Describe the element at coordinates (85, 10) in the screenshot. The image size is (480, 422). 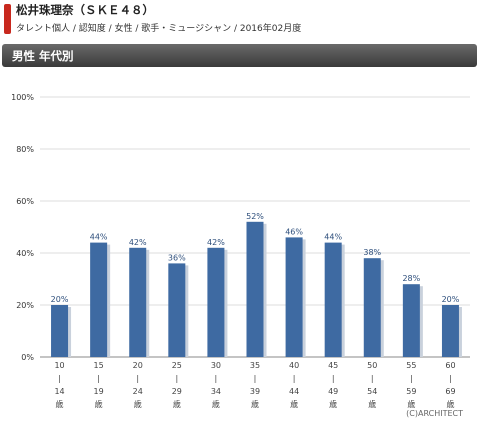
I see `page-title: 松井珠理奈（ＳＫＥ４８）` at that location.